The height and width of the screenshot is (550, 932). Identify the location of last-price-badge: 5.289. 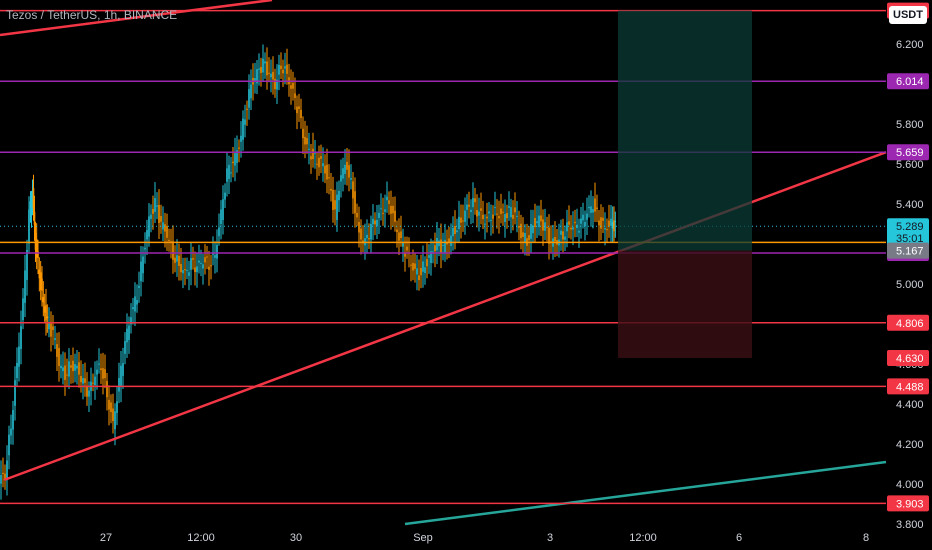
(910, 227).